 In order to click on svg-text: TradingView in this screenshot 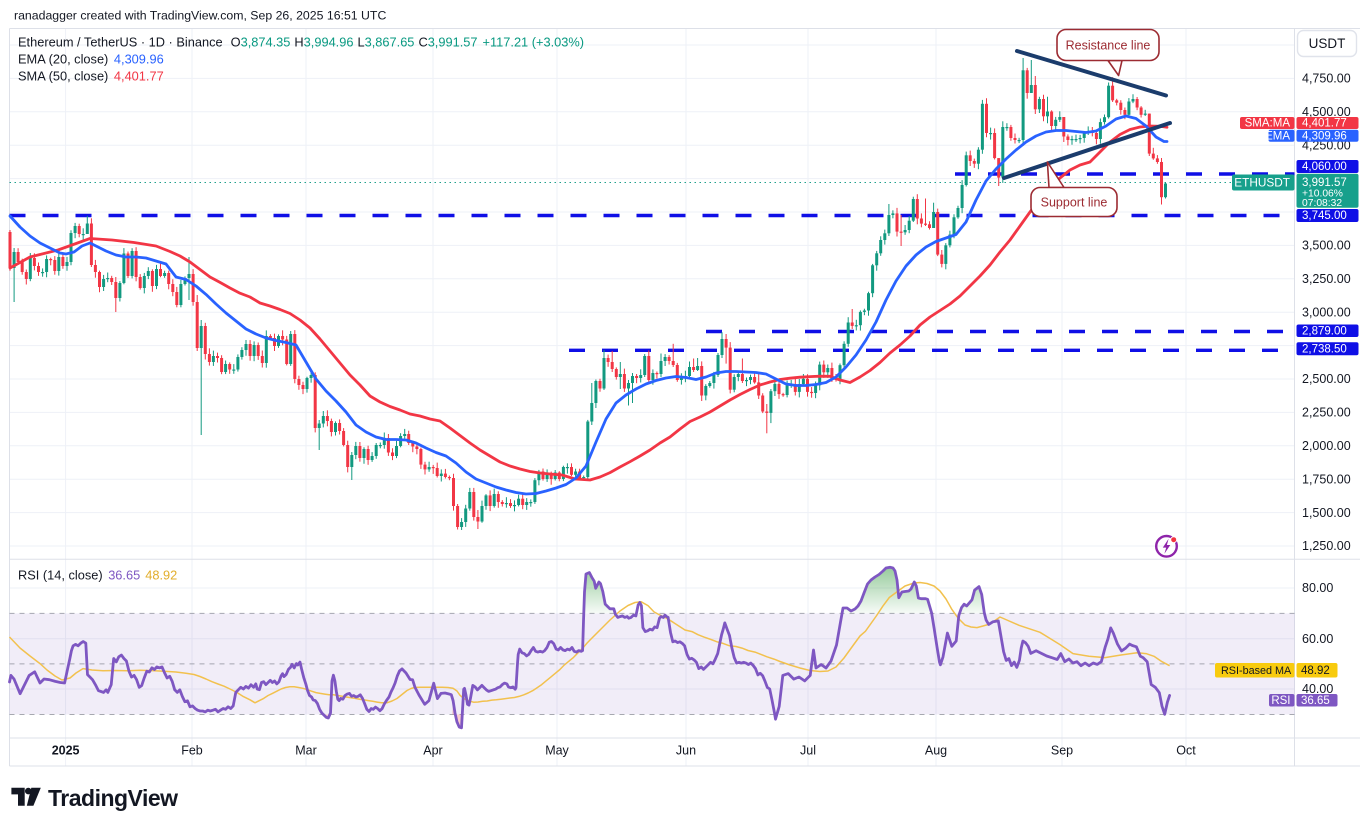, I will do `click(113, 798)`.